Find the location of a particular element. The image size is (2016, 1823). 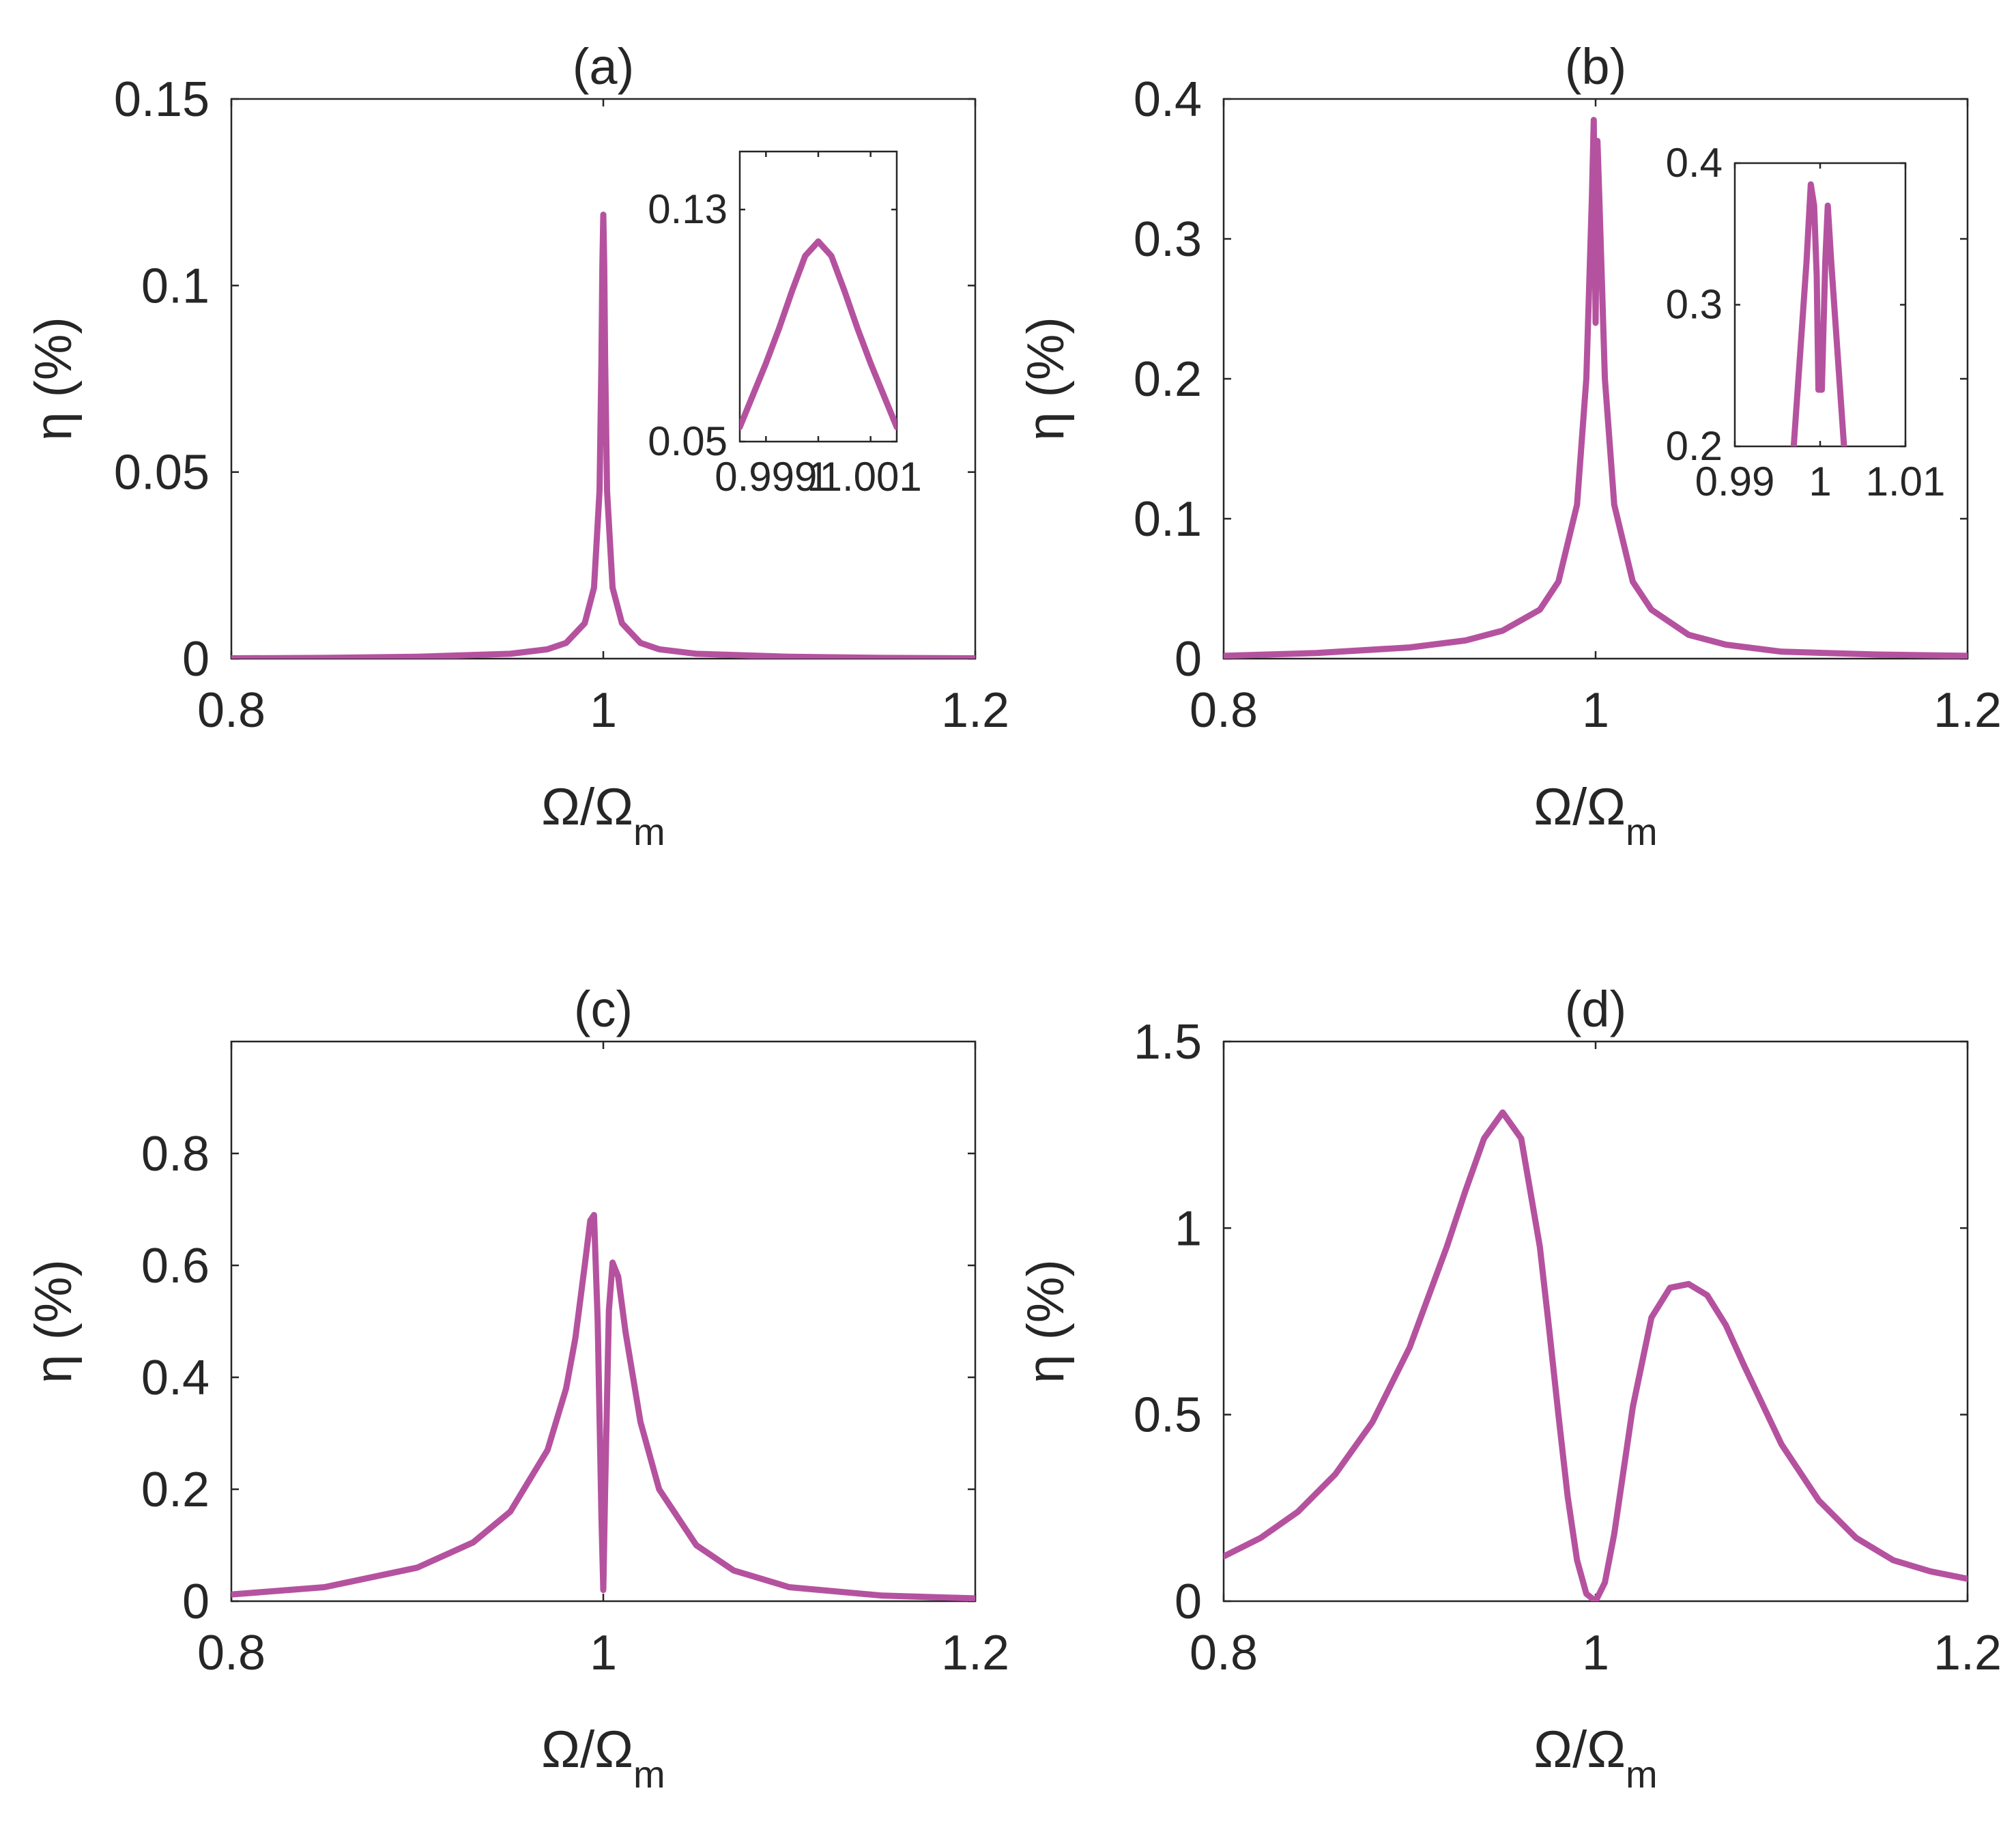

y-tick-label: 1 is located at coordinates (1188, 1228).